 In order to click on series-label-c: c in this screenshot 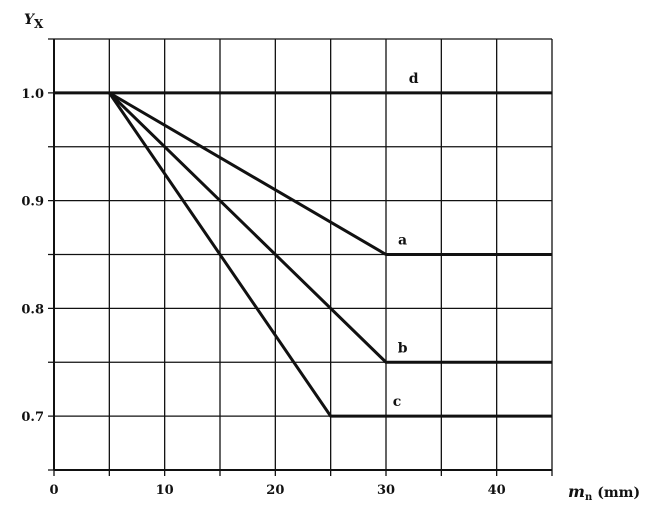, I will do `click(397, 402)`.